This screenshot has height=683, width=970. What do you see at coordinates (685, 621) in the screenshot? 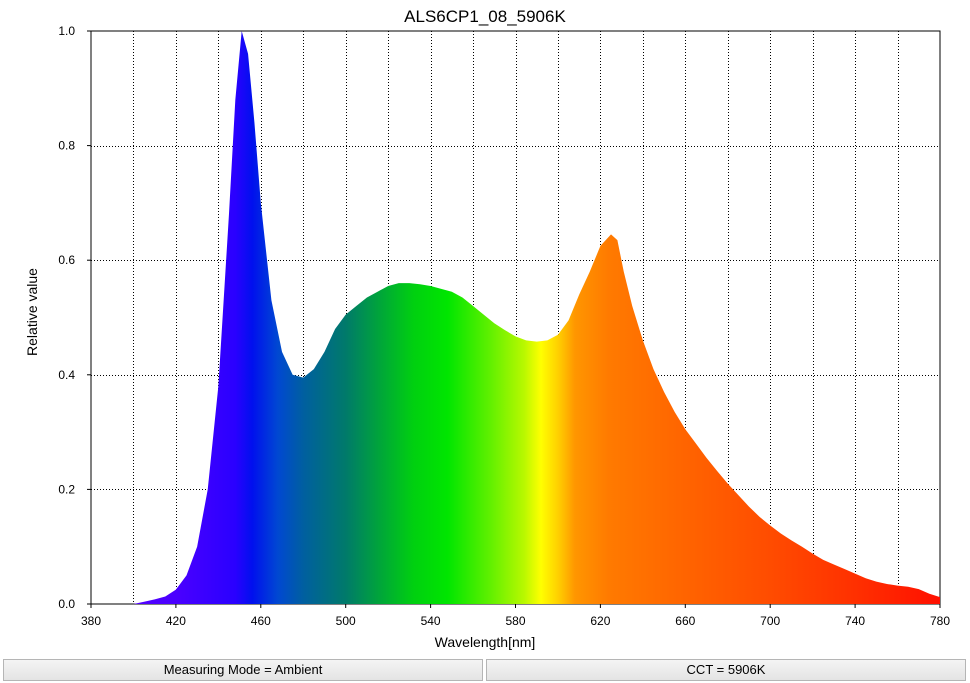
I see `x-tick-label: 660` at bounding box center [685, 621].